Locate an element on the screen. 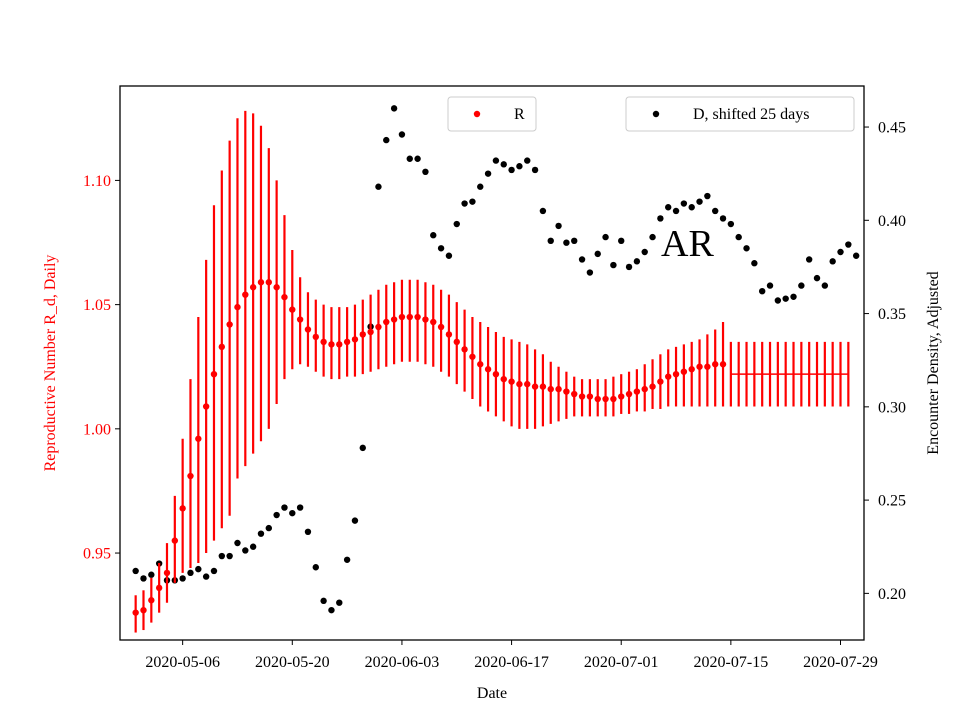 This screenshot has width=960, height=720. x-tick-label: 2020-05-20 is located at coordinates (292, 662).